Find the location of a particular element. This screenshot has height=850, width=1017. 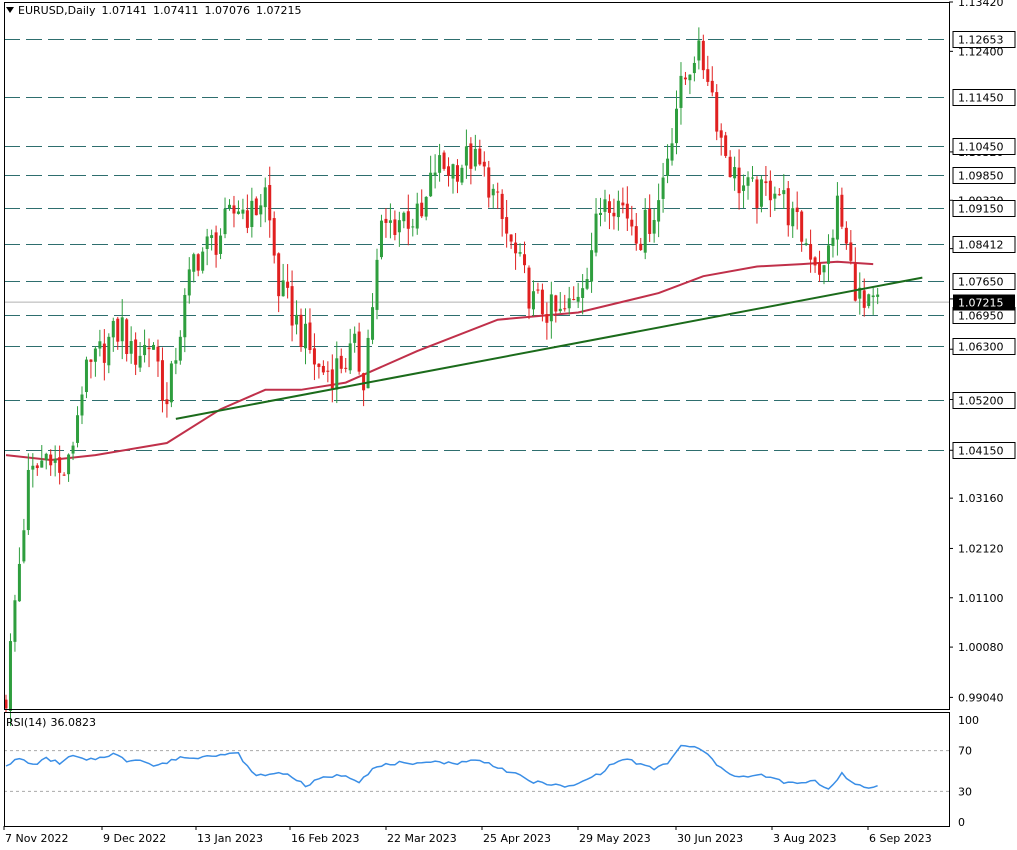

x-tick-label: 29 May 2023 is located at coordinates (615, 838).